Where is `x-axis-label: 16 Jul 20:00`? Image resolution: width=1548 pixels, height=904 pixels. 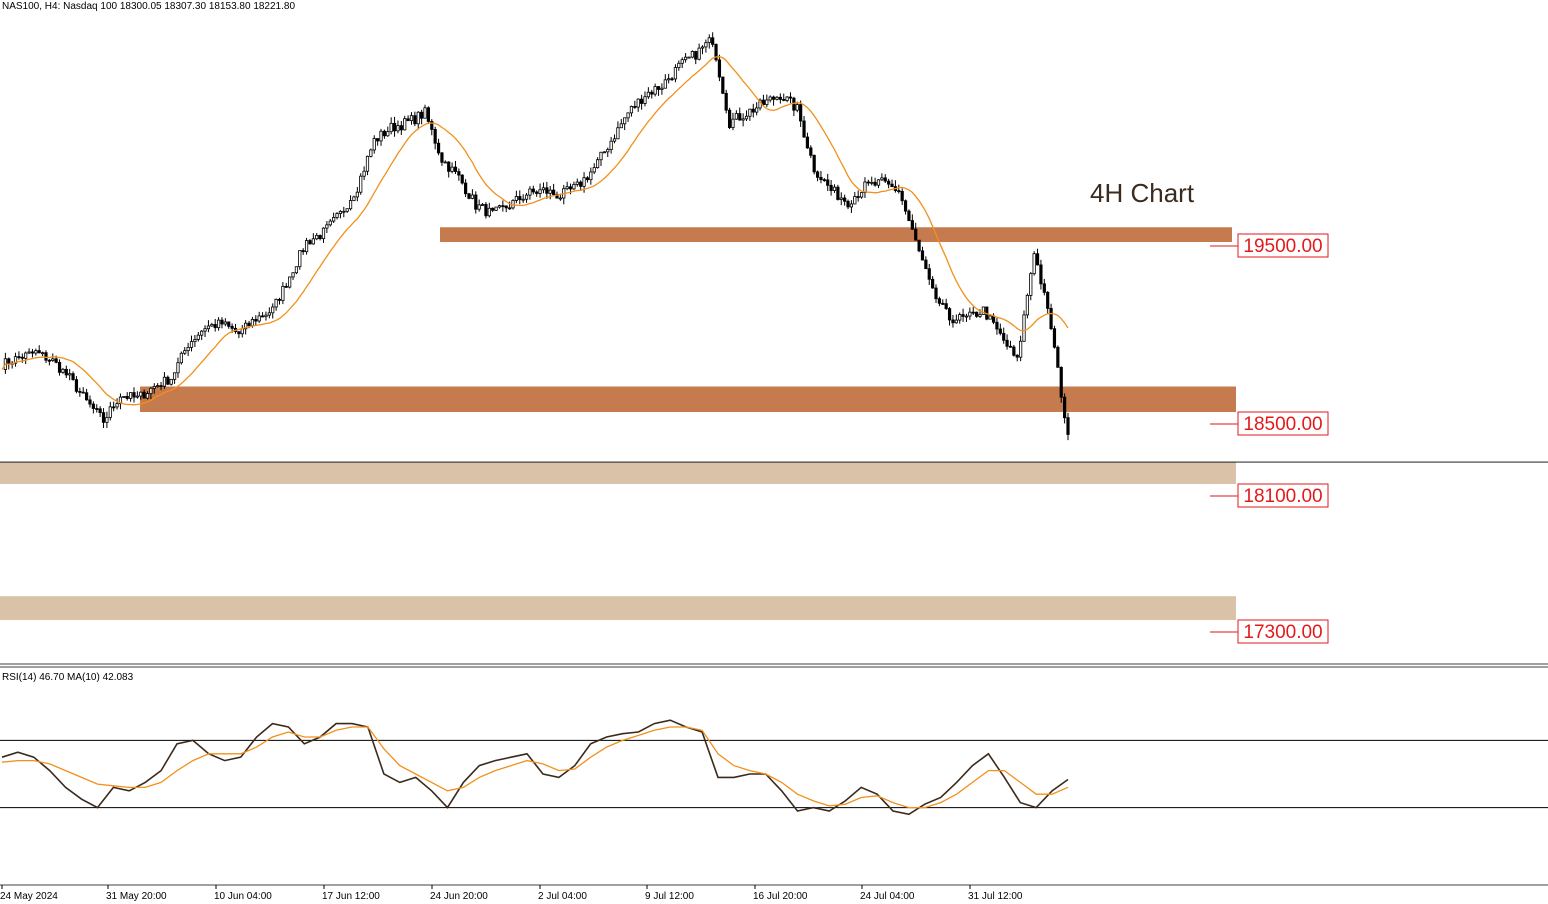
x-axis-label: 16 Jul 20:00 is located at coordinates (780, 896).